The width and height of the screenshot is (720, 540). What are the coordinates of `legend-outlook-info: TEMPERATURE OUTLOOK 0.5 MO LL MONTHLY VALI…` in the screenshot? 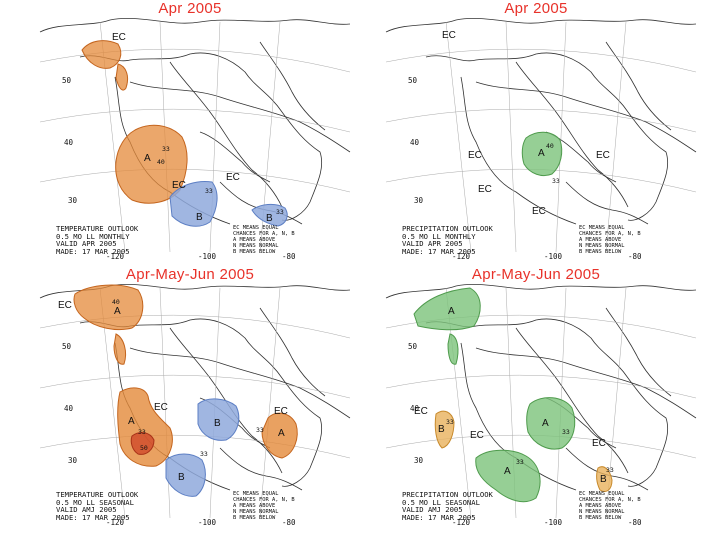 It's located at (131, 240).